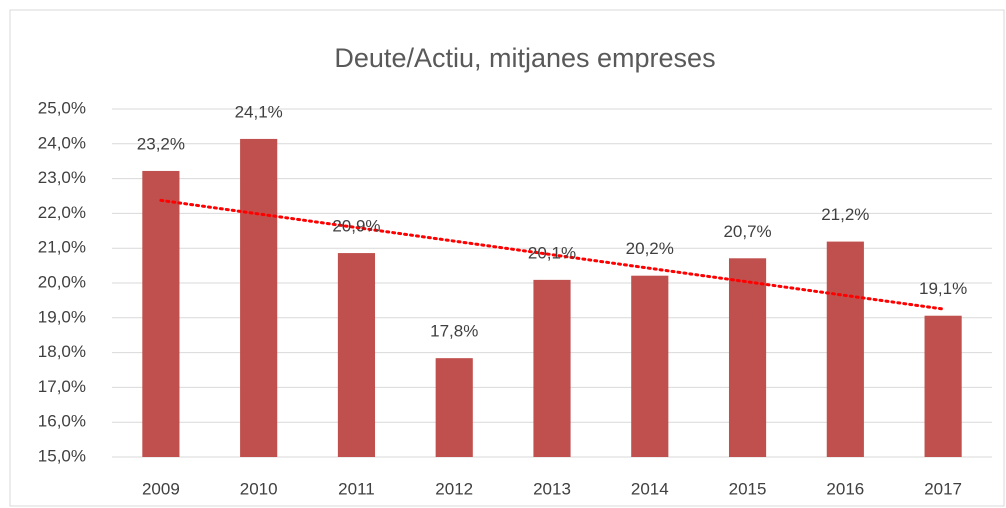 This screenshot has height=508, width=1006. Describe the element at coordinates (845, 214) in the screenshot. I see `data-label: 21,2%` at that location.